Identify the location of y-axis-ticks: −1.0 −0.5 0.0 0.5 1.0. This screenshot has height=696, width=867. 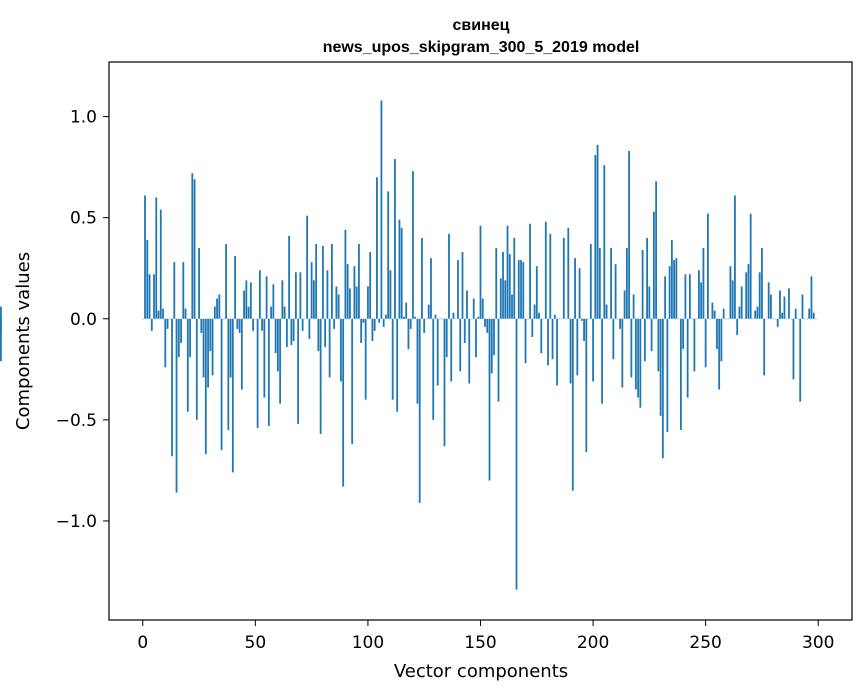
(82, 320).